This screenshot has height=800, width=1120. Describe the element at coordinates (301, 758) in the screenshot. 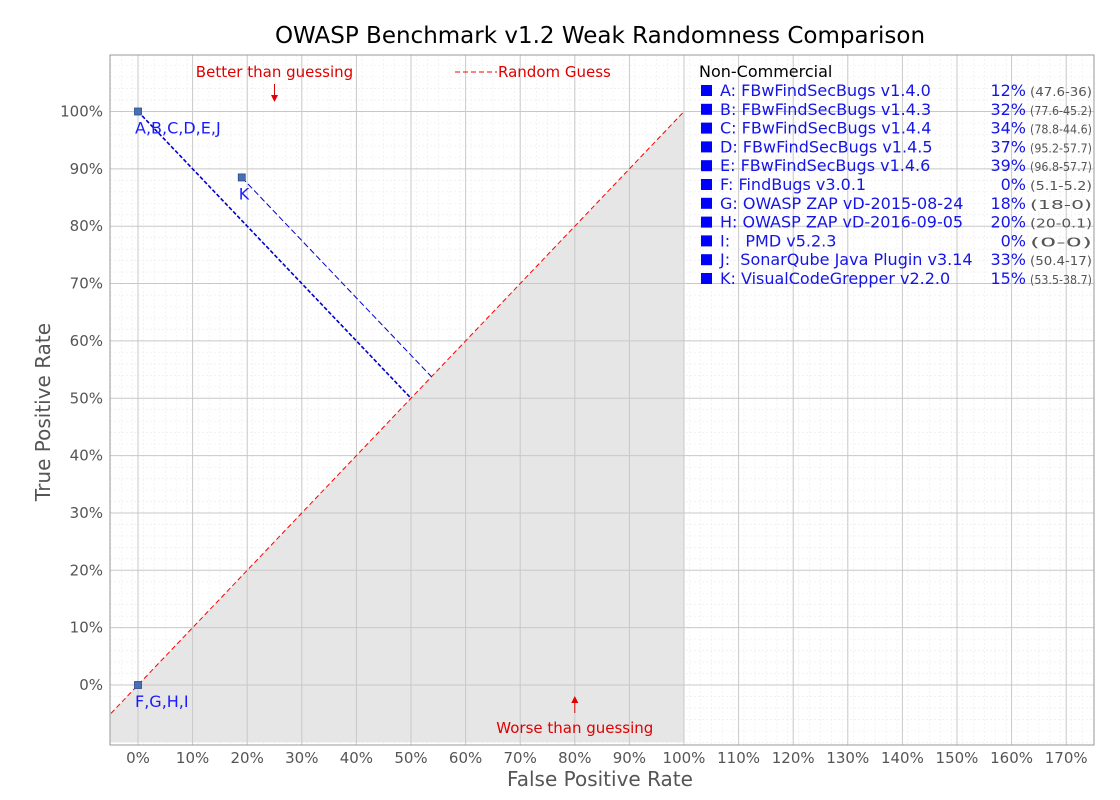

I see `x-tick-label: 30%` at that location.